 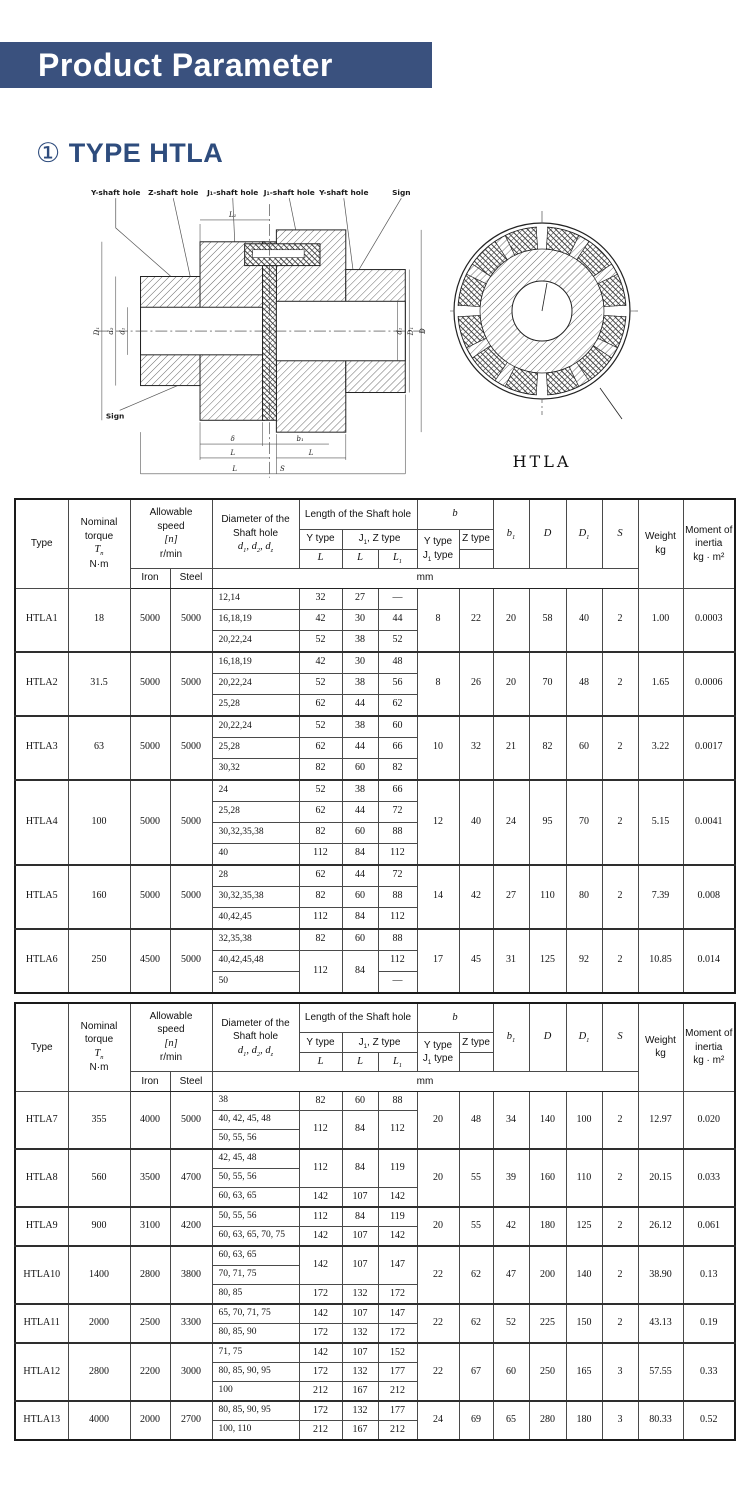 What do you see at coordinates (41, 1047) in the screenshot?
I see `header-label: Type` at bounding box center [41, 1047].